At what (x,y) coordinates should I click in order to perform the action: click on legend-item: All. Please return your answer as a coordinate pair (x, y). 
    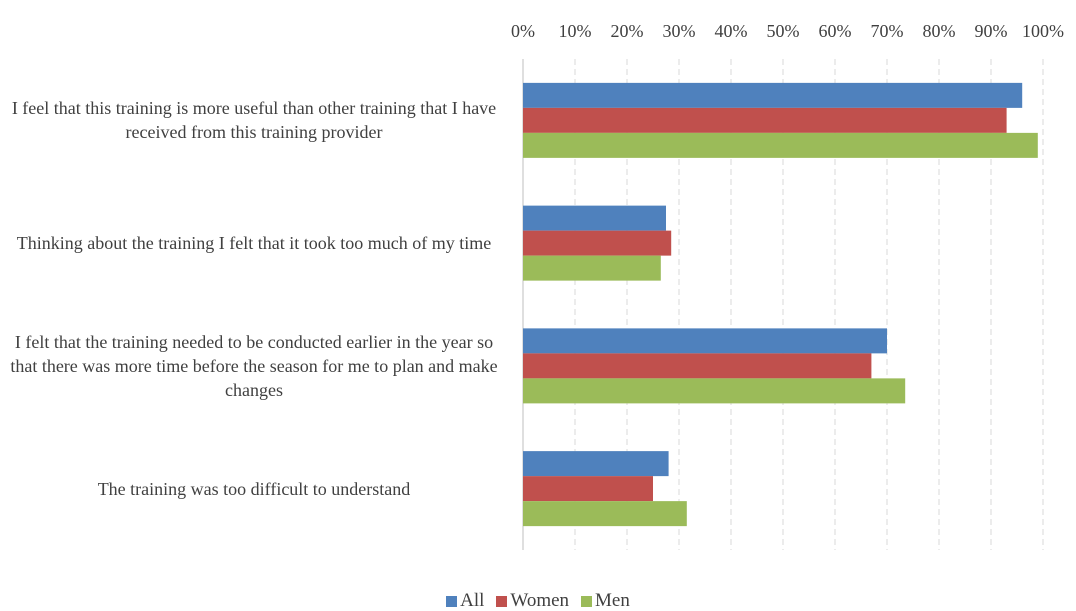
    Looking at the image, I should click on (465, 600).